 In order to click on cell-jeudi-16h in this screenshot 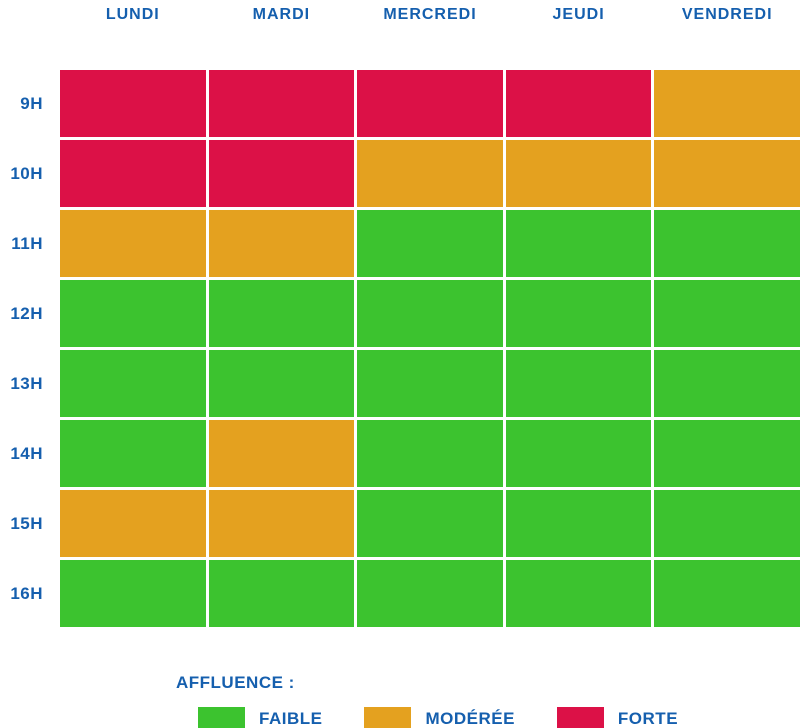, I will do `click(578, 593)`.